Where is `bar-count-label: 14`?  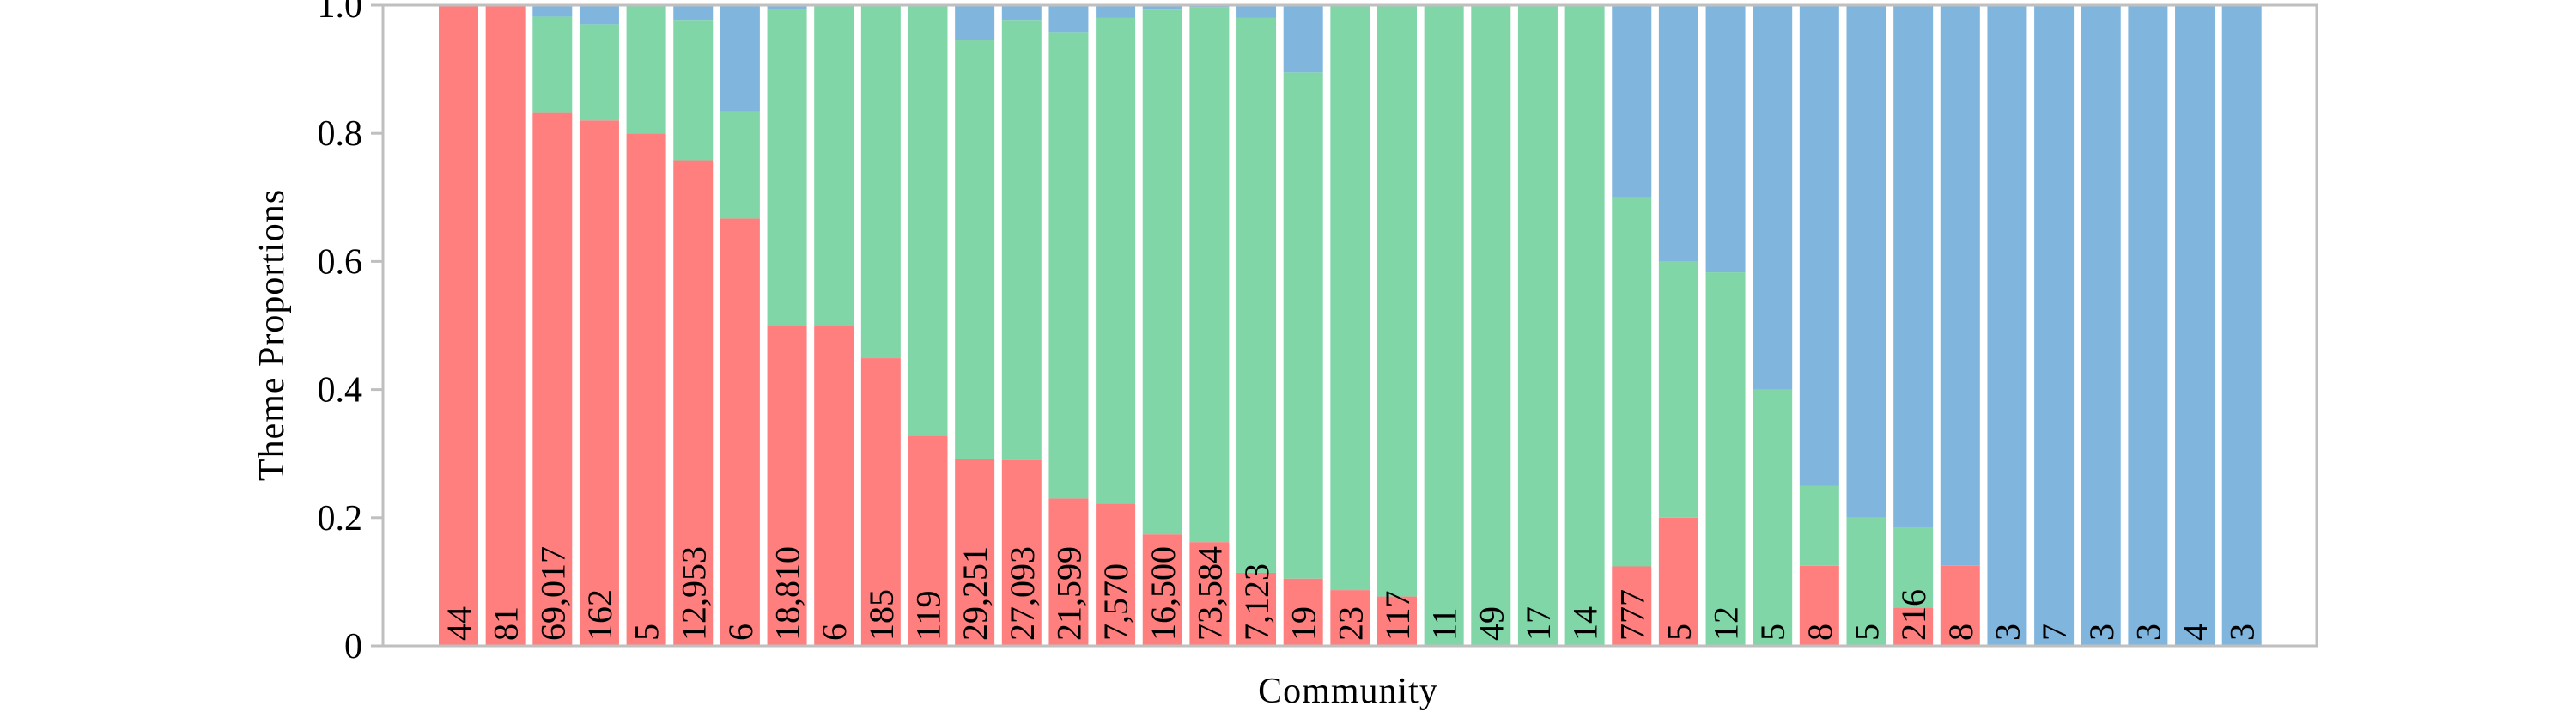
bar-count-label: 14 is located at coordinates (1586, 623).